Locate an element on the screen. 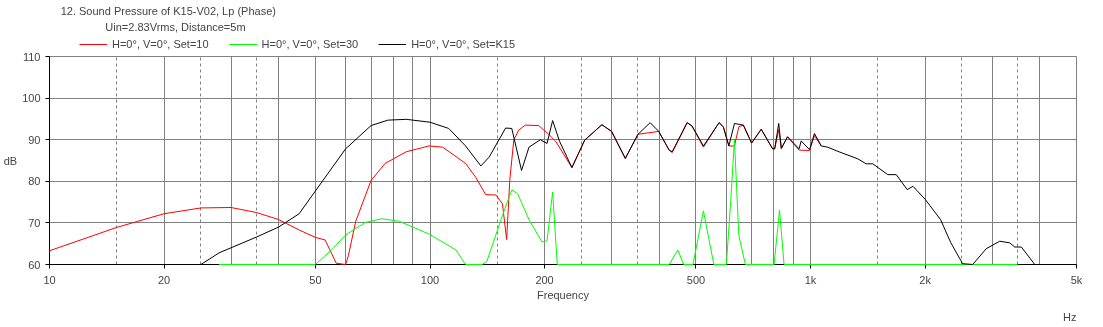 This screenshot has height=327, width=1103. text: Hz is located at coordinates (1070, 316).